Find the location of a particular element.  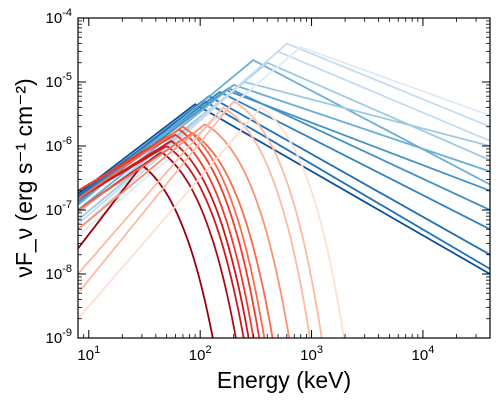

y-tick-label: 10⁻⁴ is located at coordinates (59, 17).